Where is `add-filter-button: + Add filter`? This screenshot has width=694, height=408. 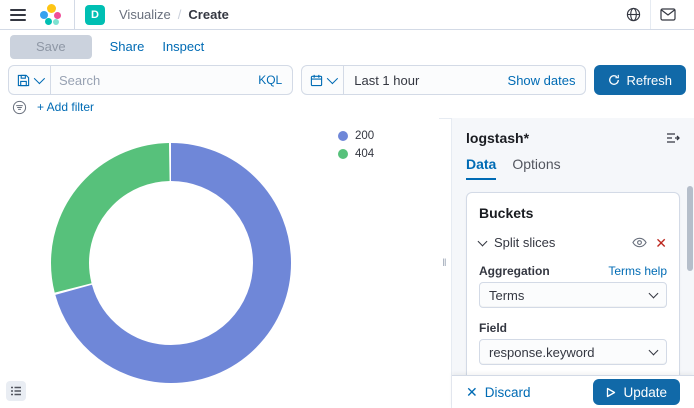 add-filter-button: + Add filter is located at coordinates (66, 107).